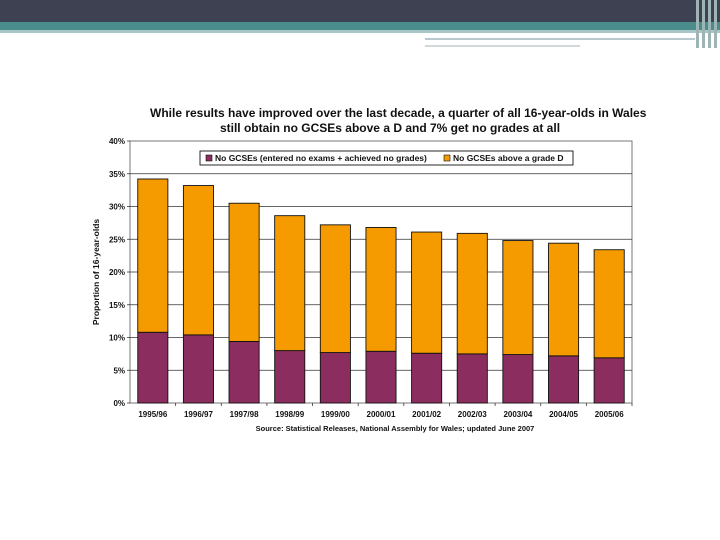 The image size is (720, 540). Describe the element at coordinates (117, 174) in the screenshot. I see `y-tick-label: 35%` at that location.